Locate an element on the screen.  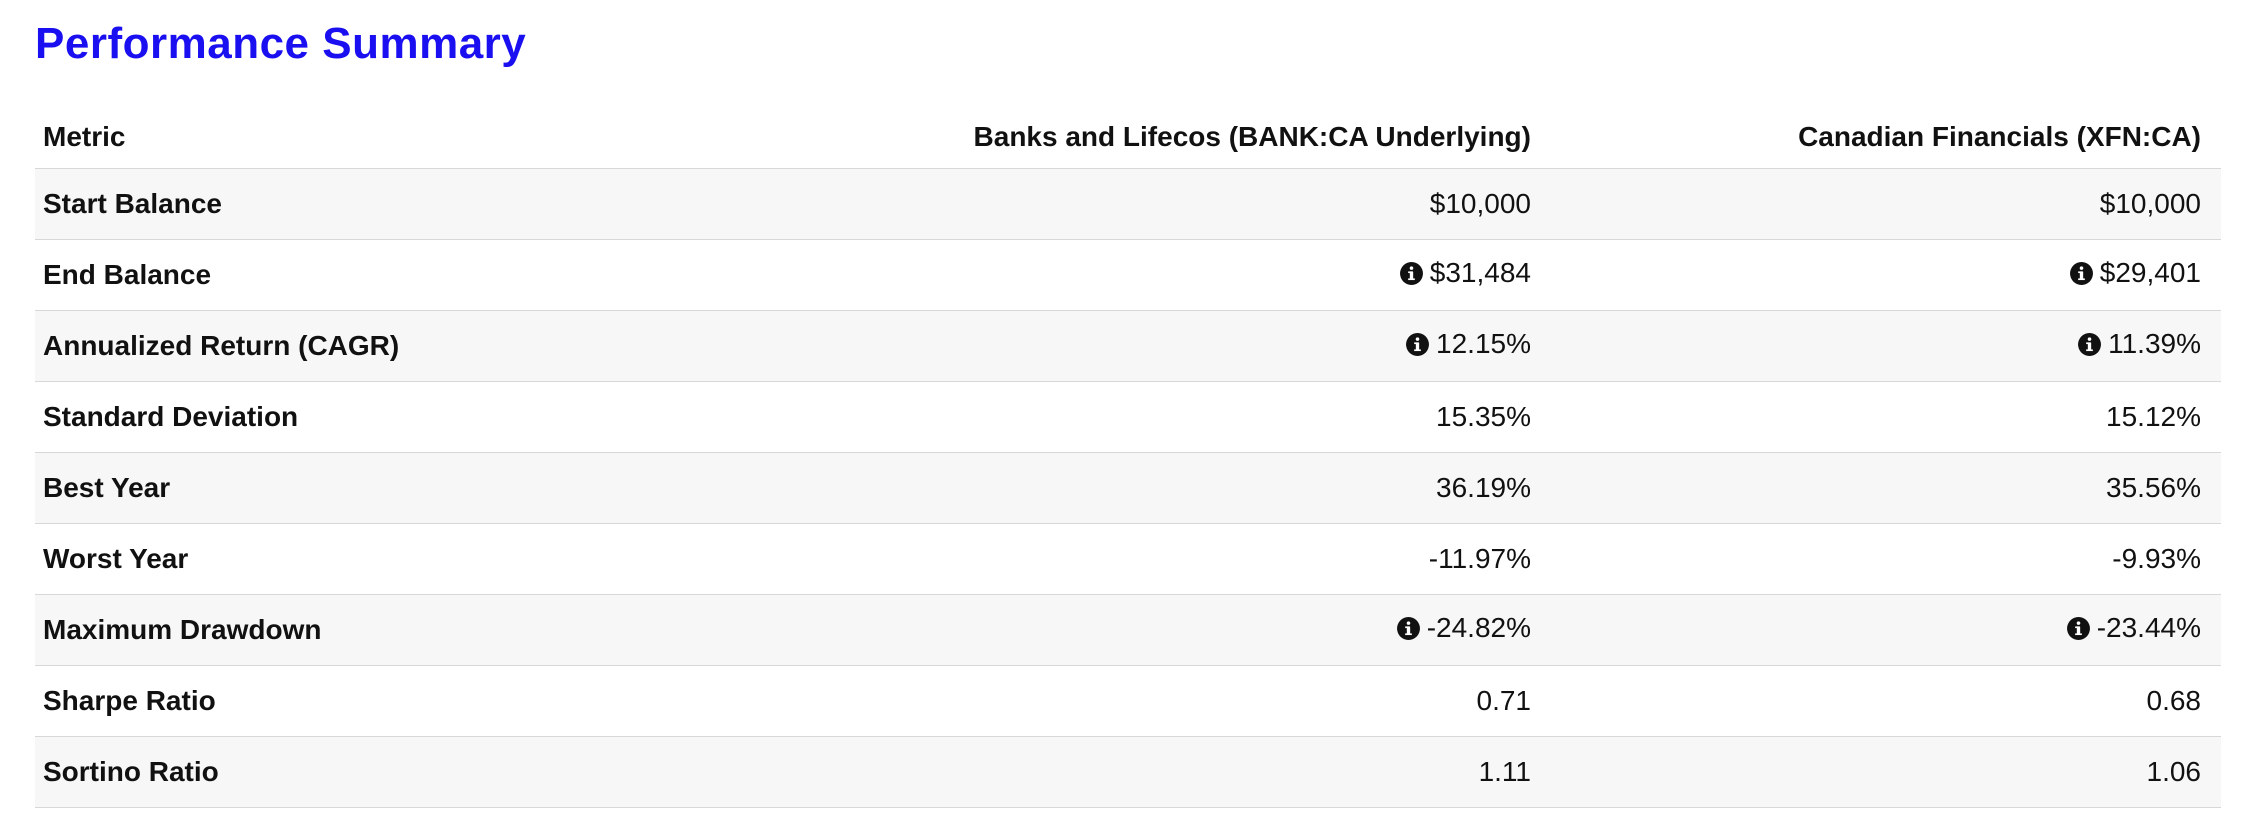
portfolio-a-value: $31,484 is located at coordinates (1480, 273).